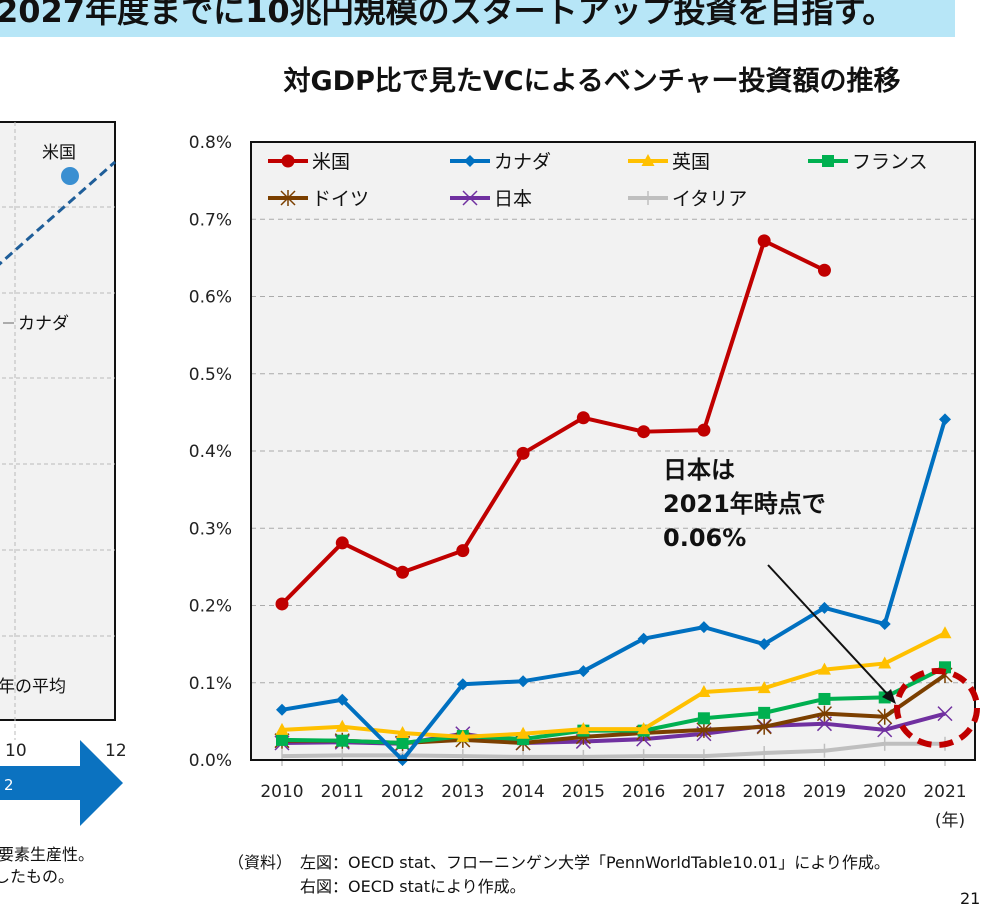  I want to click on y-tick-label: 0.3%, so click(210, 529).